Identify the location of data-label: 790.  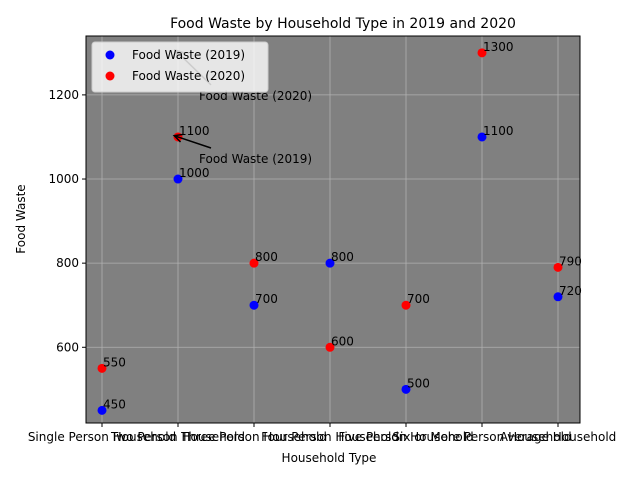
(570, 261).